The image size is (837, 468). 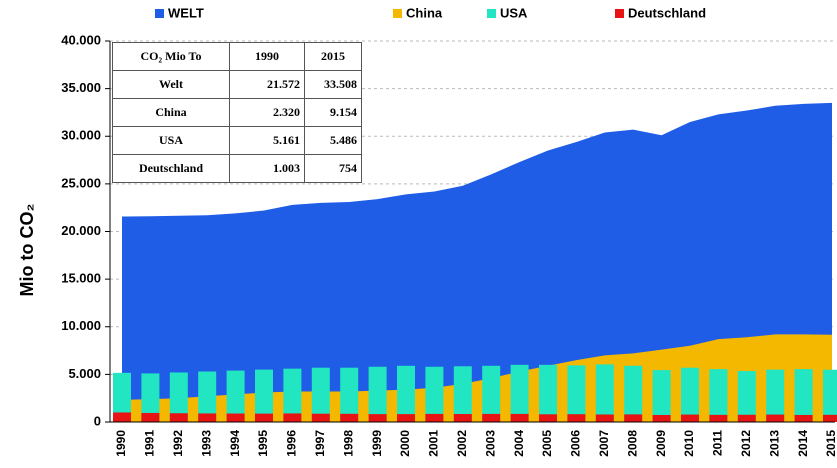 I want to click on x-tick-label: 1995, so click(x=263, y=443).